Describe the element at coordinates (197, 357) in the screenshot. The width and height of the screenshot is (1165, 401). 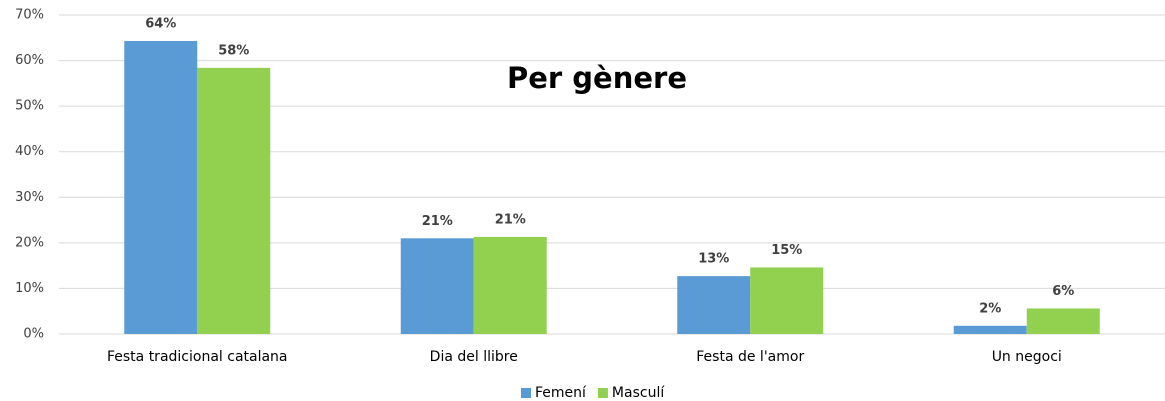
I see `x-tick-label: Festa tradicional catalana` at that location.